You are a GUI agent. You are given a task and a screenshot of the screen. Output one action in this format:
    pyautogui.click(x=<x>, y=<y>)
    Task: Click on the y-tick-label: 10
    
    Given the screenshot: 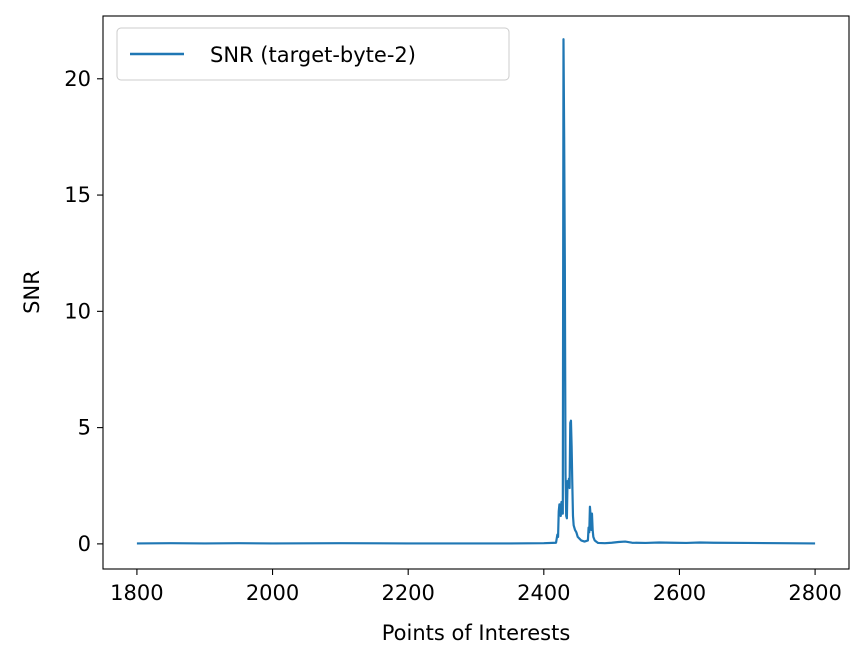 What is the action you would take?
    pyautogui.click(x=77, y=311)
    